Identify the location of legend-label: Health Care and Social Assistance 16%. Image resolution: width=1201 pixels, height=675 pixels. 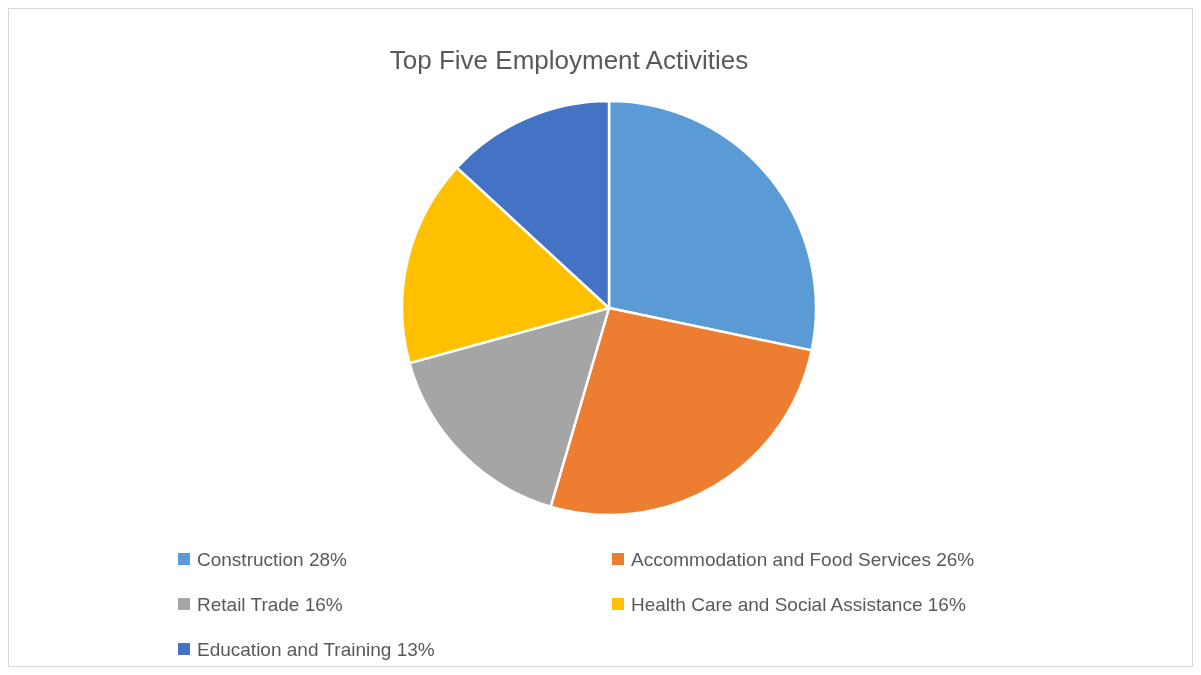
(798, 604).